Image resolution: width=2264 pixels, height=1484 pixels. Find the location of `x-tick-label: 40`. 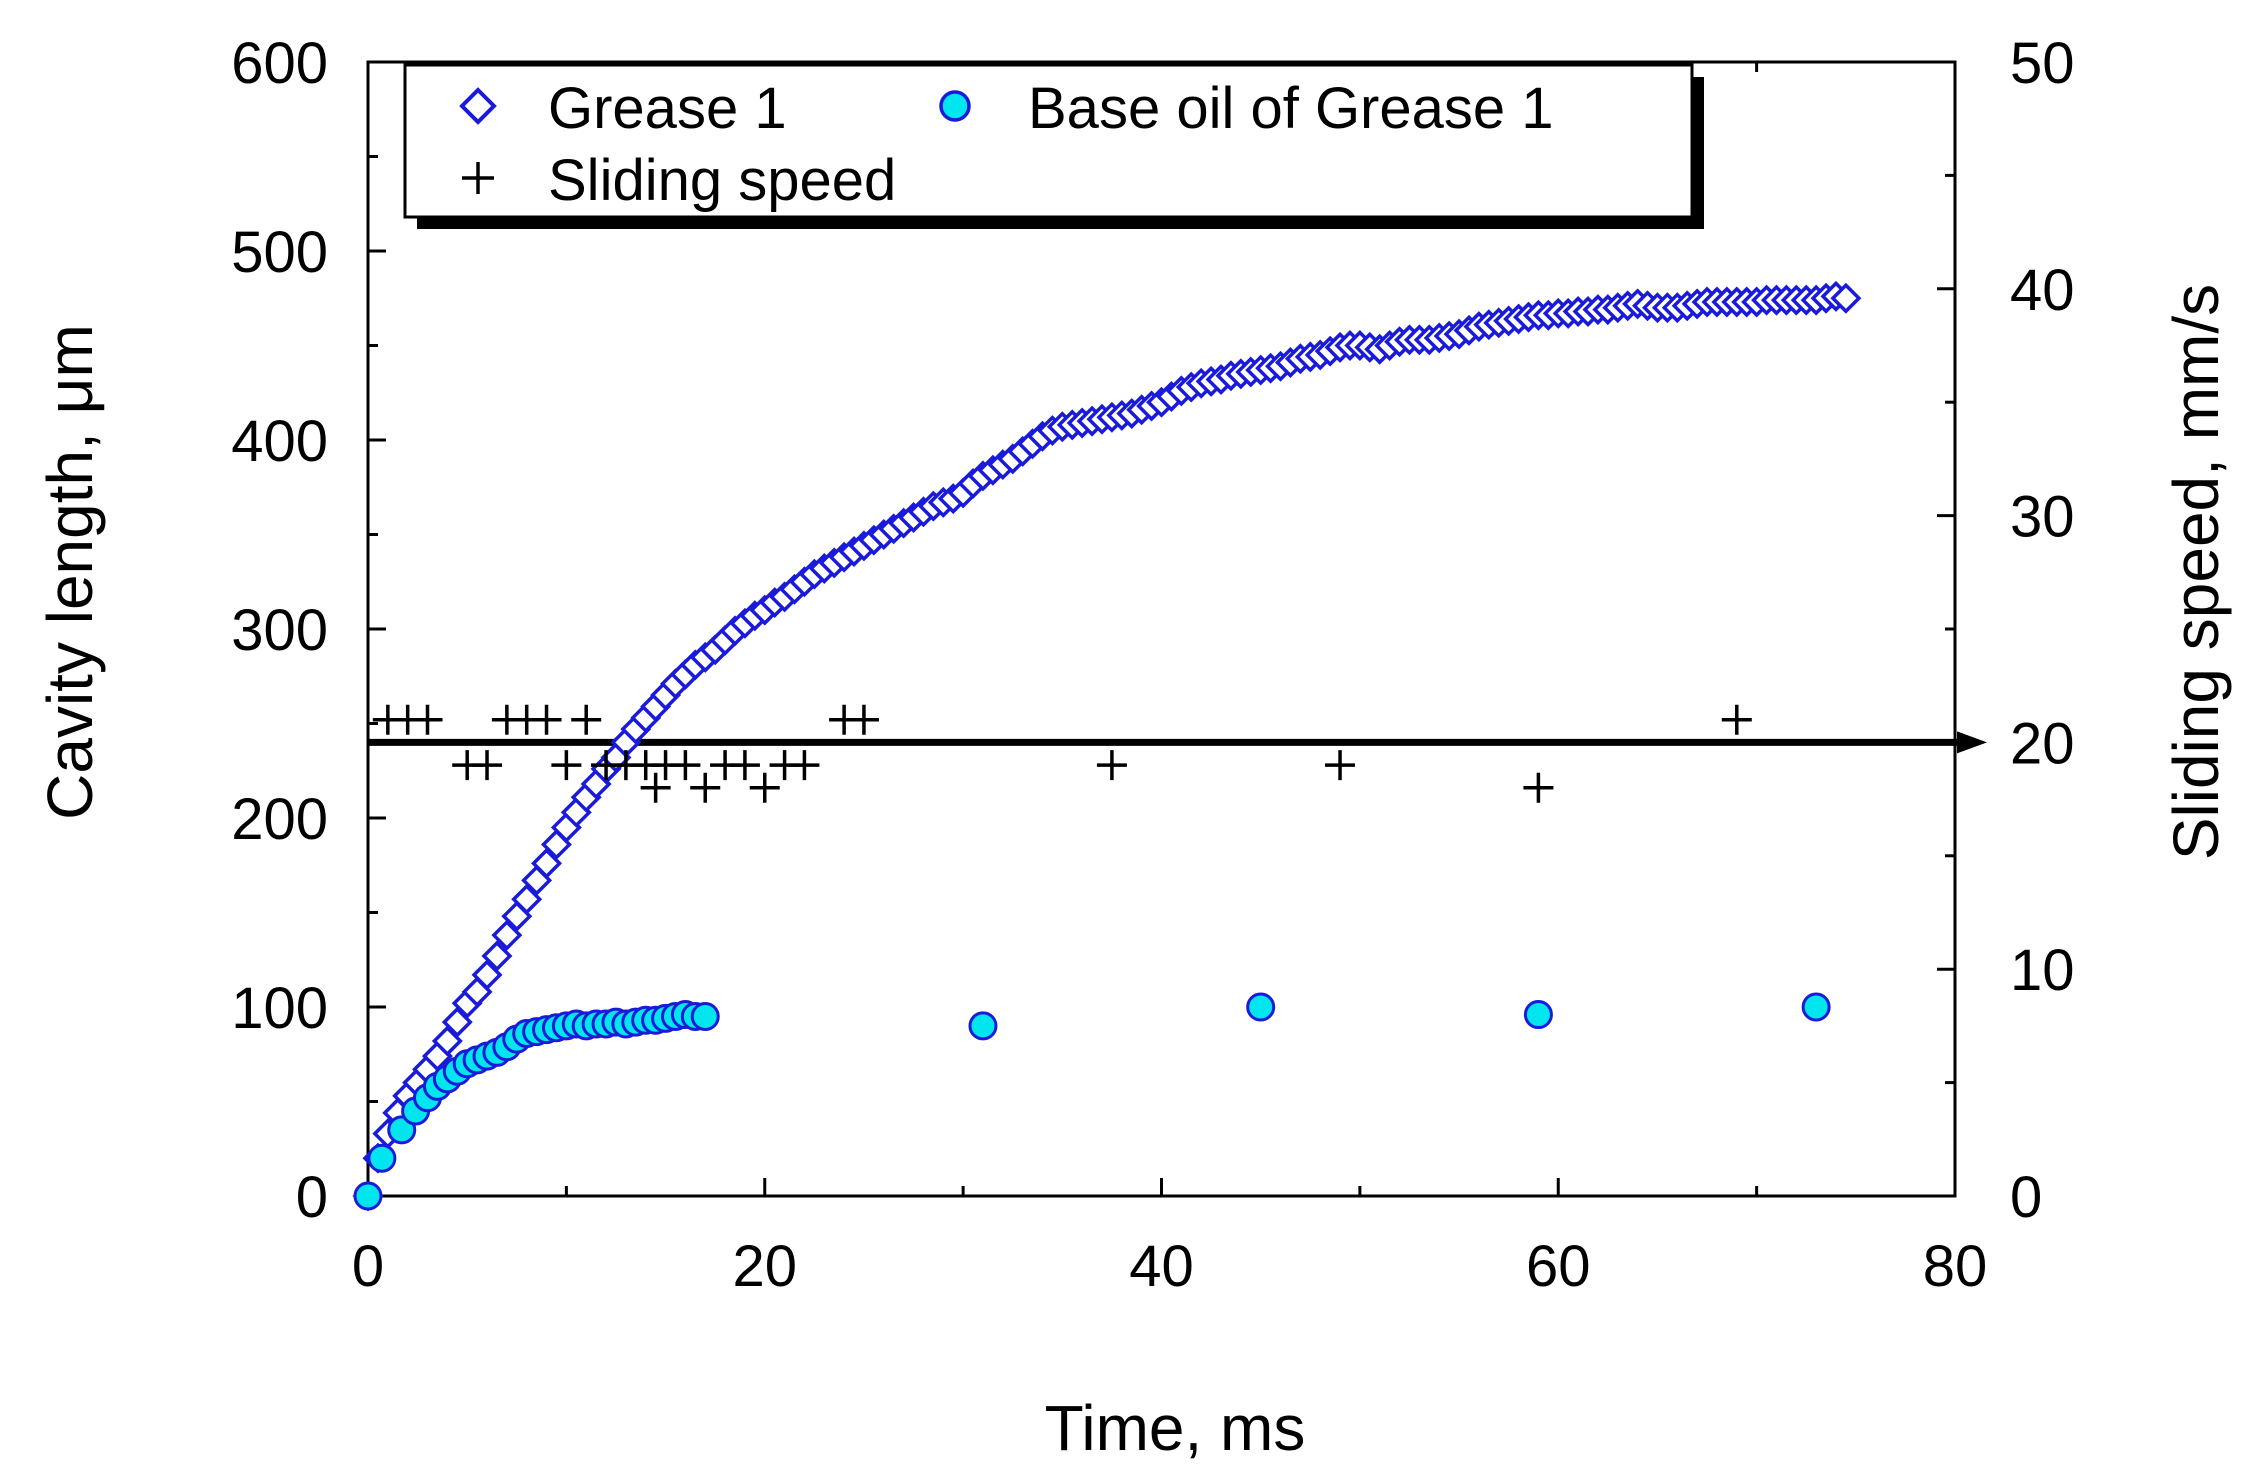

x-tick-label: 40 is located at coordinates (1161, 1266).